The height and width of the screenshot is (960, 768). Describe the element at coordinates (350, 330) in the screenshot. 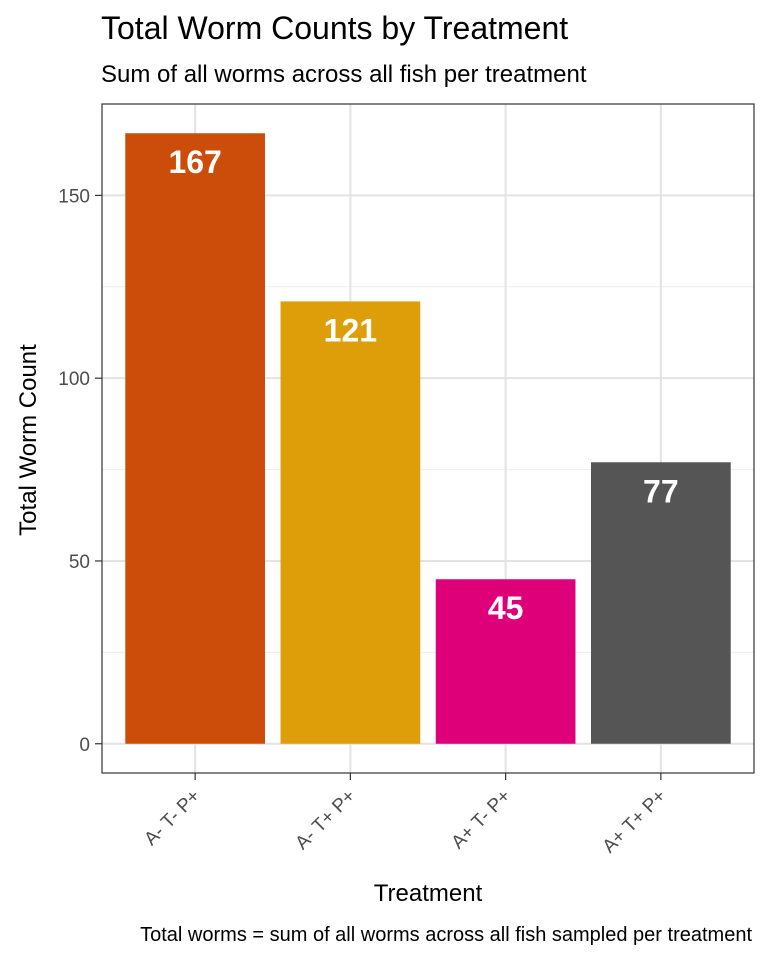

I see `data-label: 121` at that location.